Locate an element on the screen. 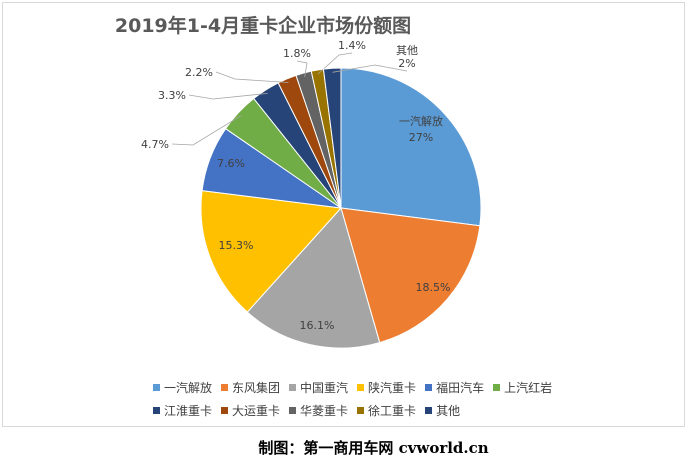 This screenshot has width=687, height=460. slice-value-label: 16.1% is located at coordinates (317, 325).